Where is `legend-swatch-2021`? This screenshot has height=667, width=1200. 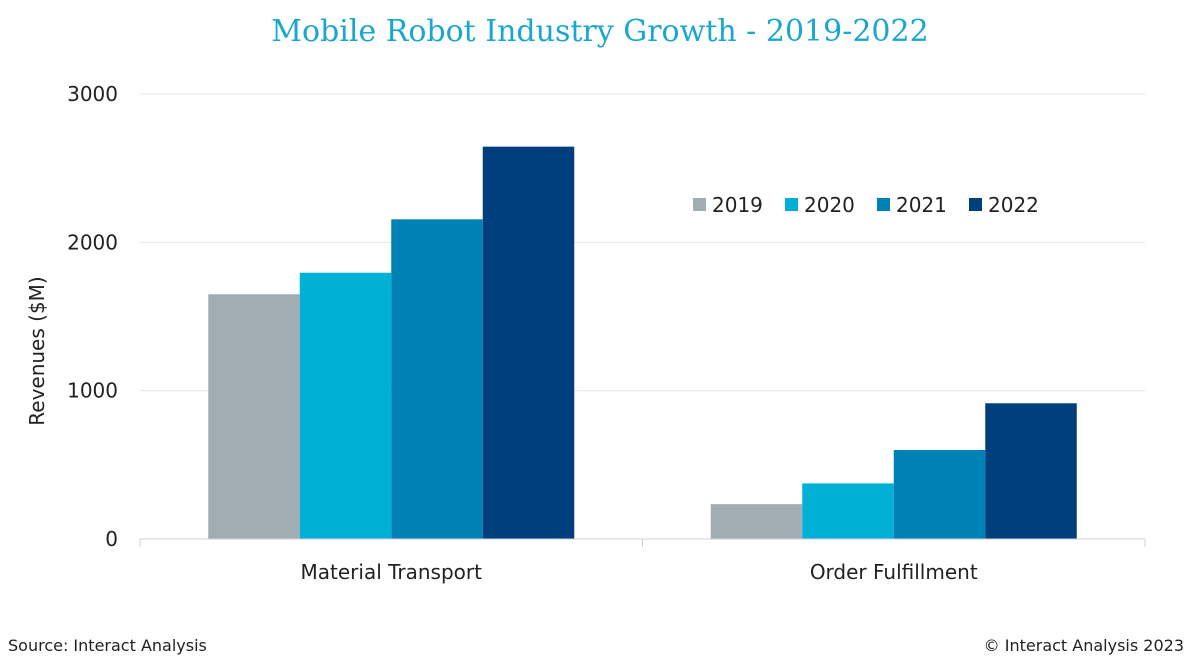
legend-swatch-2021 is located at coordinates (883, 204).